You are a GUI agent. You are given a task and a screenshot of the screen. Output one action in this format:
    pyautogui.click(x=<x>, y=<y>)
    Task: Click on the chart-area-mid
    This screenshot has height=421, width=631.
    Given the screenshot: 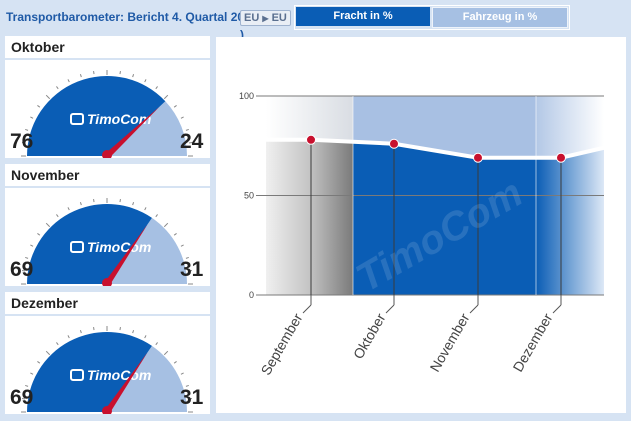 What is the action you would take?
    pyautogui.click(x=444, y=217)
    